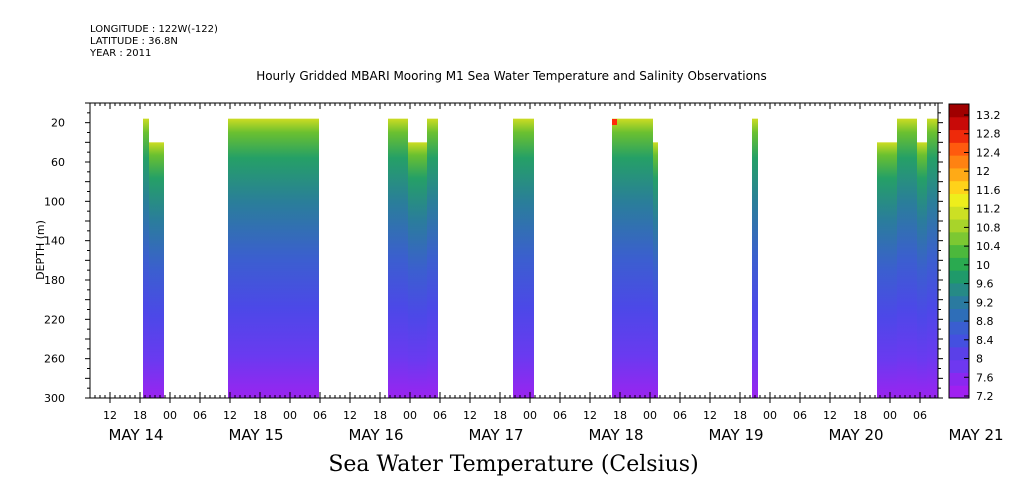 Image resolution: width=1009 pixels, height=504 pixels. What do you see at coordinates (154, 29) in the screenshot?
I see `longitude-label: LONGITUDE : 122W(-122)` at bounding box center [154, 29].